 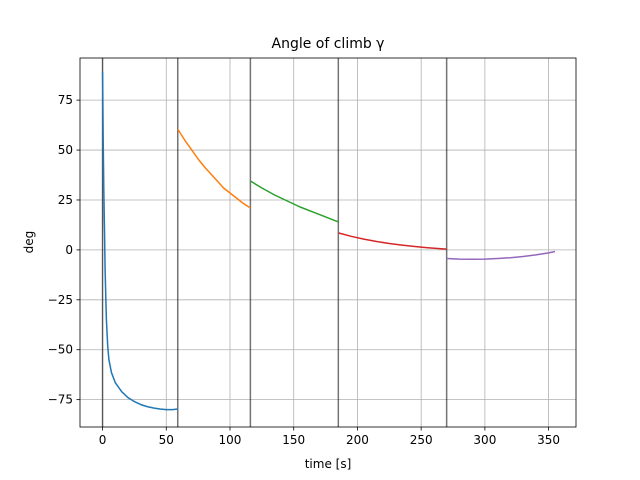 What do you see at coordinates (60, 400) in the screenshot?
I see `y-tick-label: −75` at bounding box center [60, 400].